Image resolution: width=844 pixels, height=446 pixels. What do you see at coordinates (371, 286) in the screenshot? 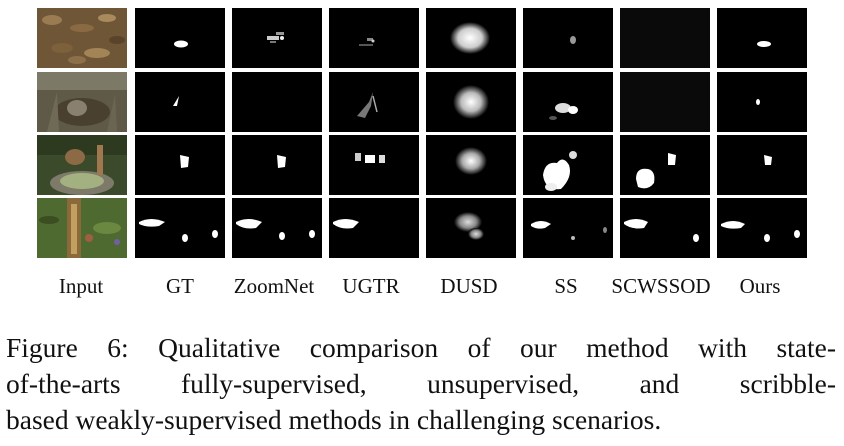
I see `column-label-ugtr: UGTR` at bounding box center [371, 286].